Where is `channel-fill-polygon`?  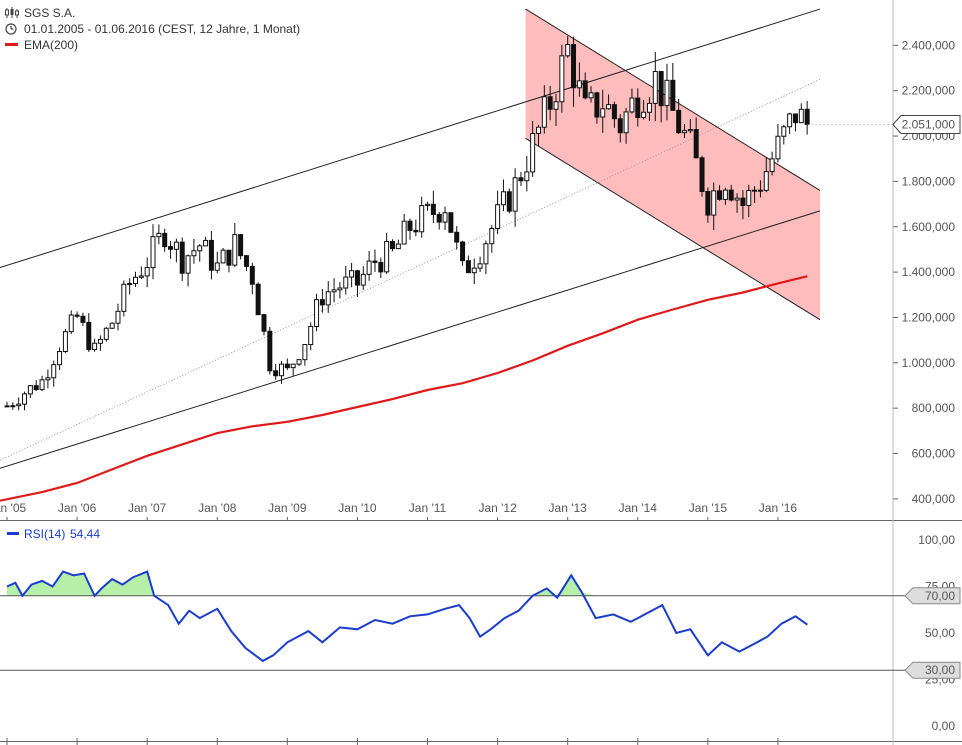 channel-fill-polygon is located at coordinates (672, 164).